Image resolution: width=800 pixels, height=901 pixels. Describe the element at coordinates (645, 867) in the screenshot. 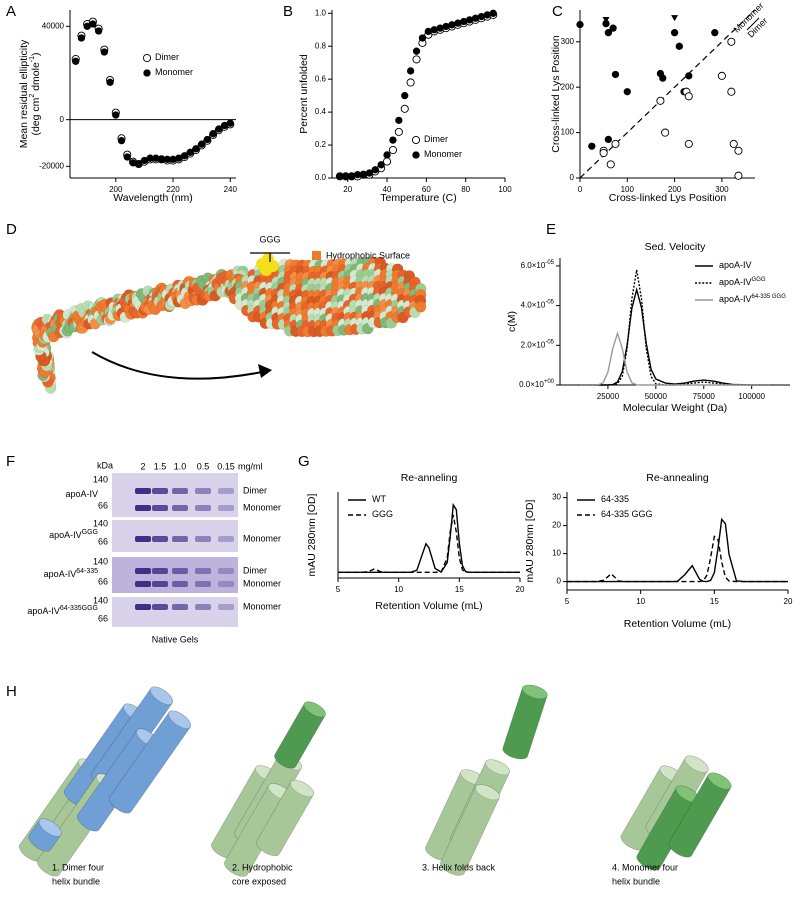

I see `step-caption: 4. Monomer four` at that location.